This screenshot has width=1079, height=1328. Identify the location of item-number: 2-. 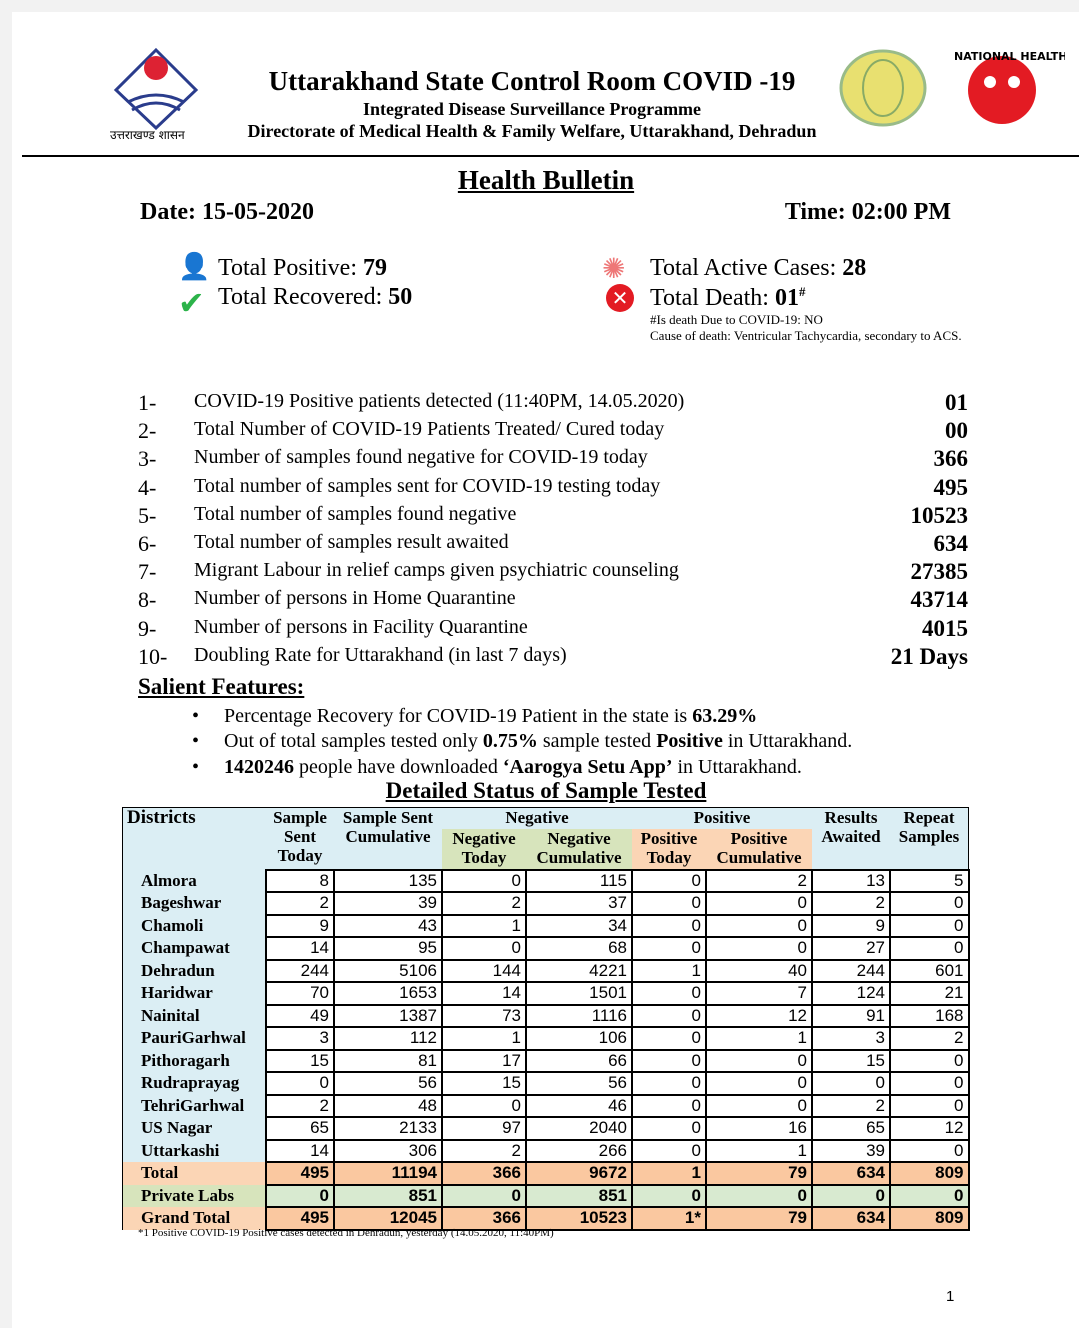
(147, 431).